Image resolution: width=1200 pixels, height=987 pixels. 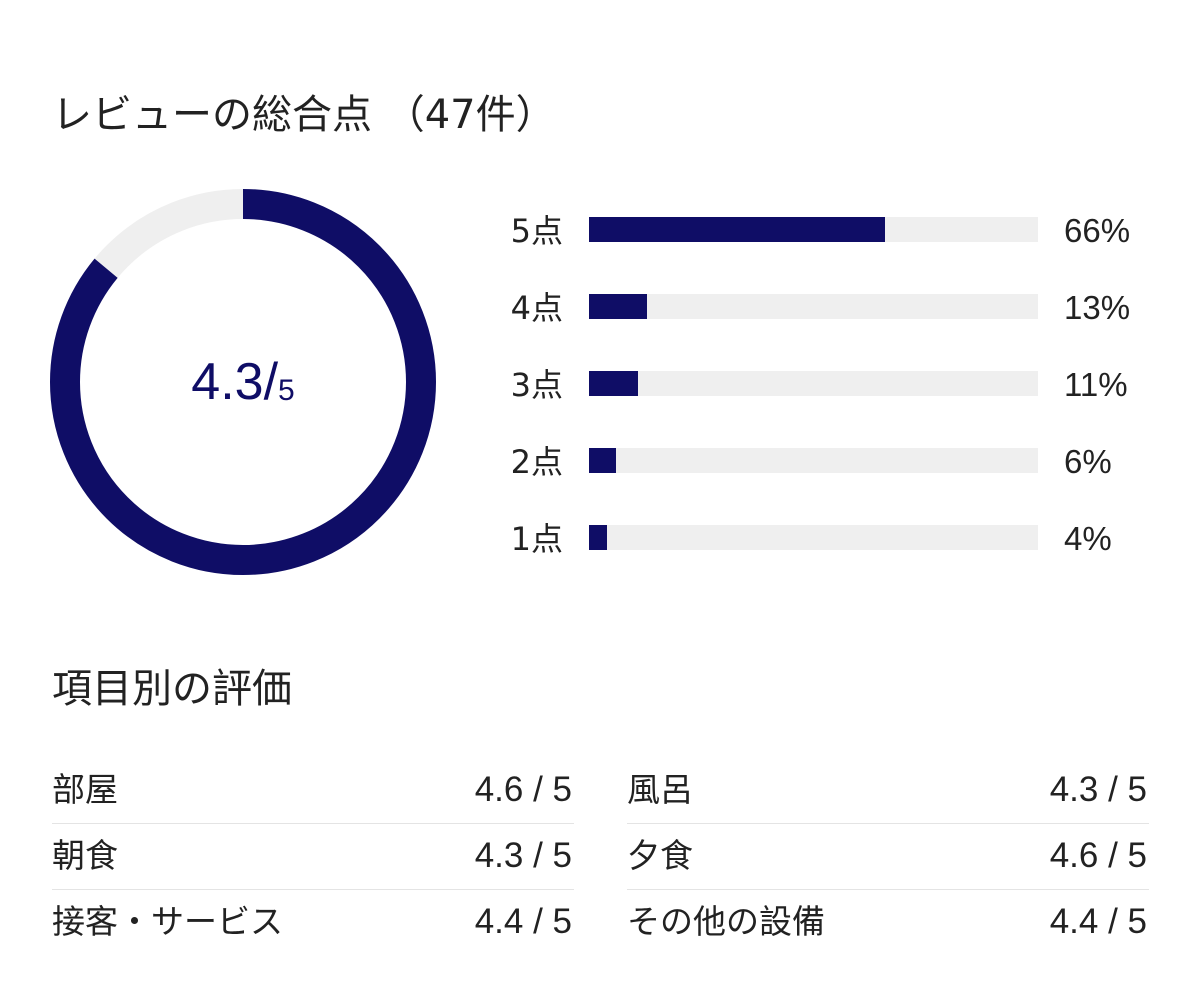 What do you see at coordinates (660, 855) in the screenshot?
I see `category-name: 夕食` at bounding box center [660, 855].